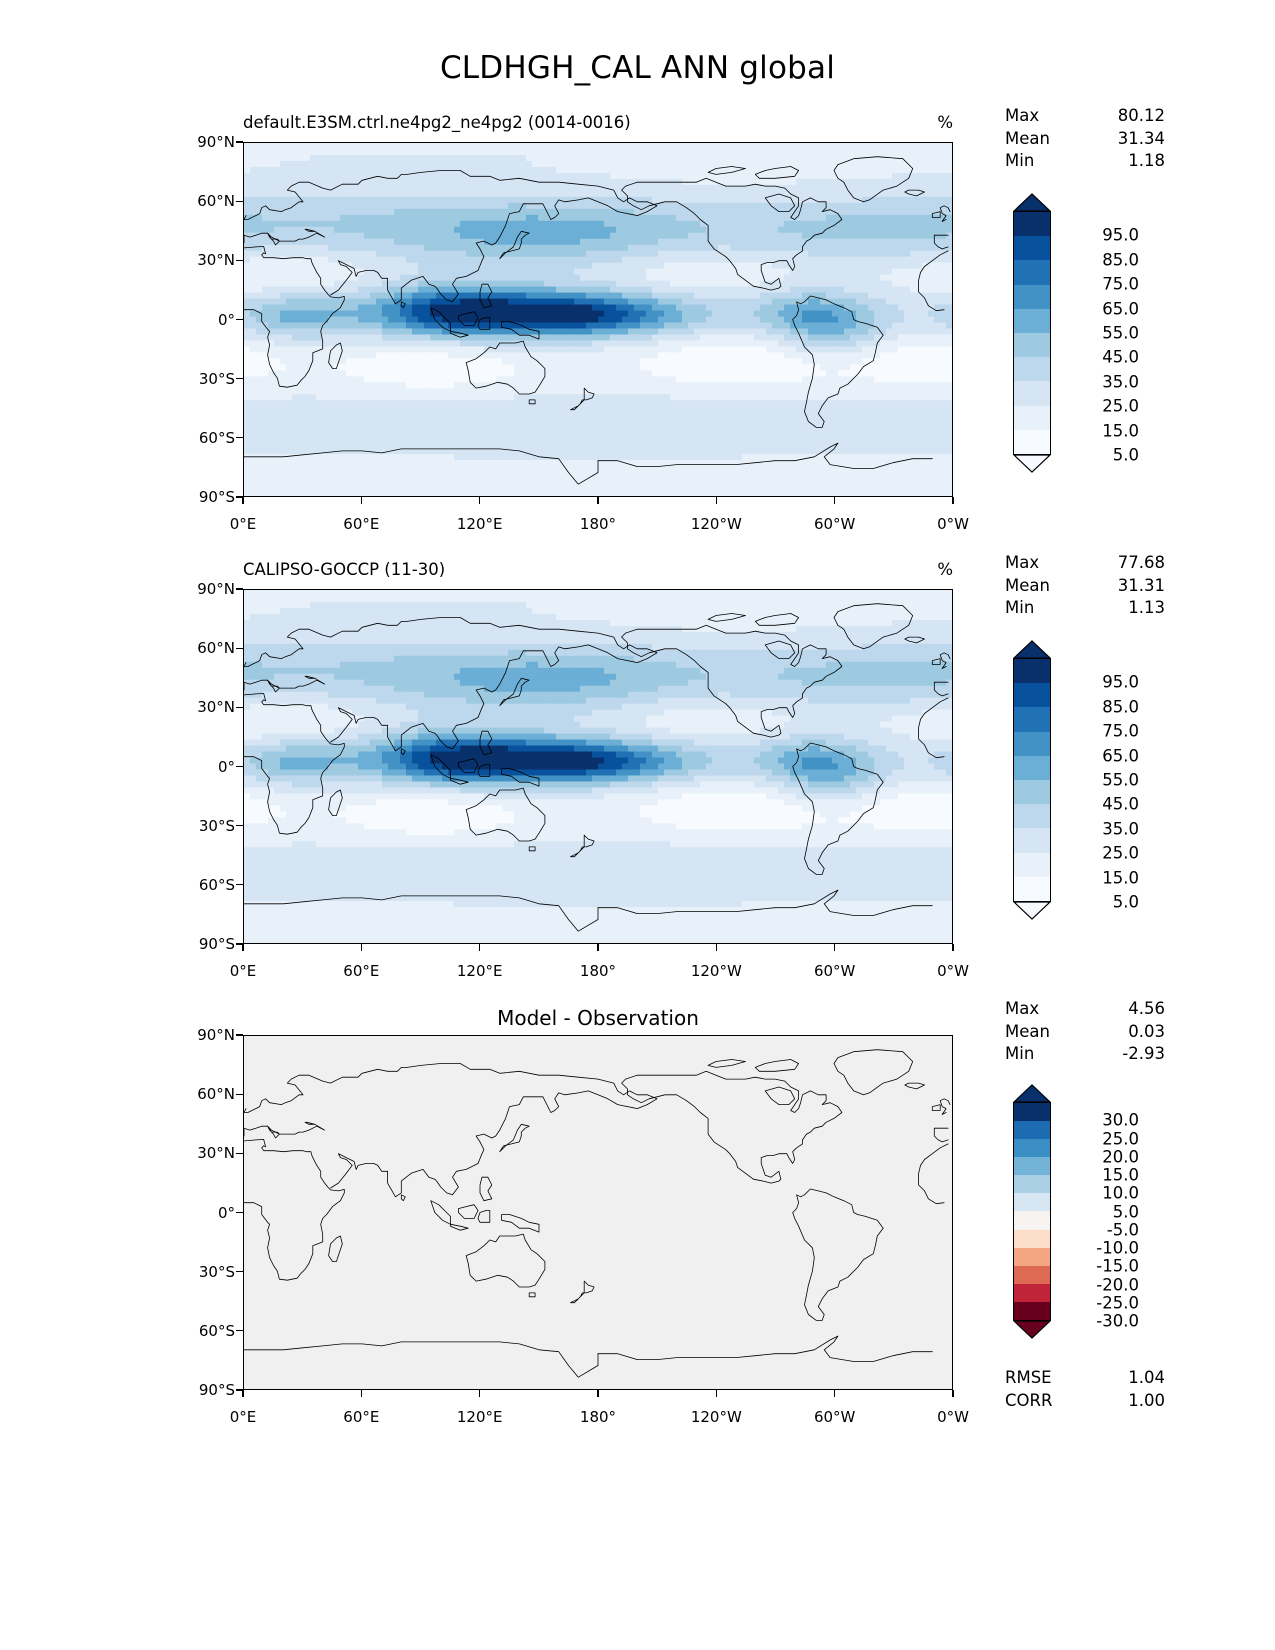 The height and width of the screenshot is (1650, 1275). Describe the element at coordinates (1117, 1266) in the screenshot. I see `colorbar-tick-label: -15.0` at that location.